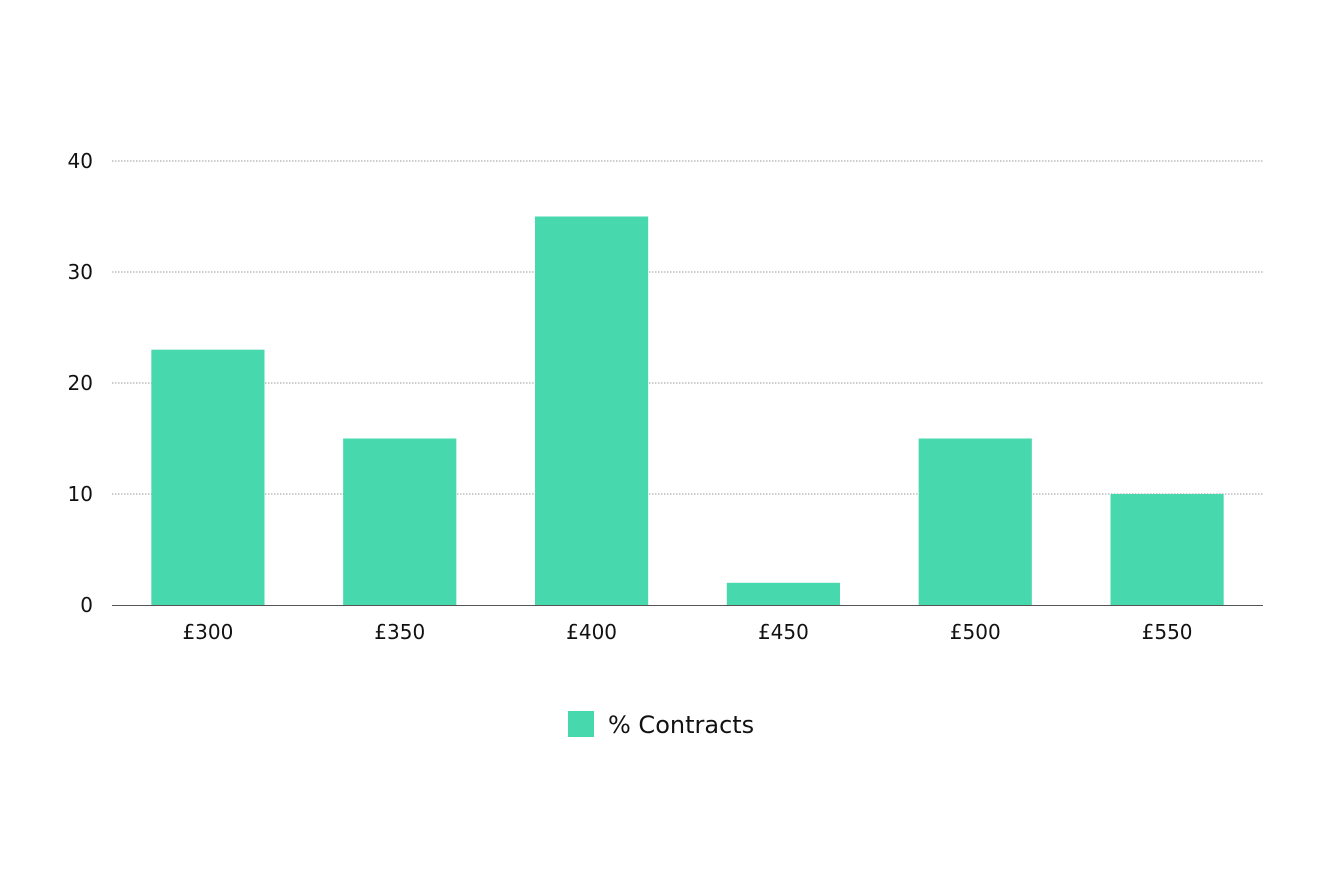 The width and height of the screenshot is (1330, 875). What do you see at coordinates (207, 632) in the screenshot?
I see `x-tick-label: £300` at bounding box center [207, 632].